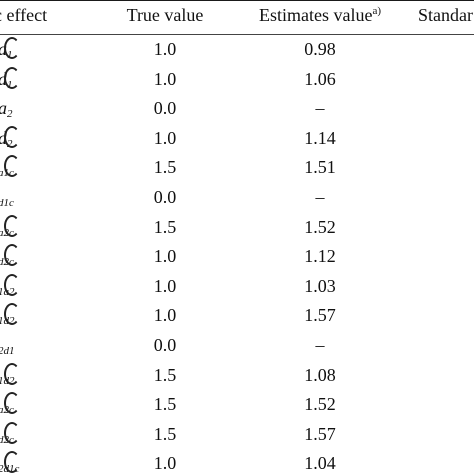 The width and height of the screenshot is (474, 474). Describe the element at coordinates (10, 114) in the screenshot. I see `param-subscript: 2` at that location.